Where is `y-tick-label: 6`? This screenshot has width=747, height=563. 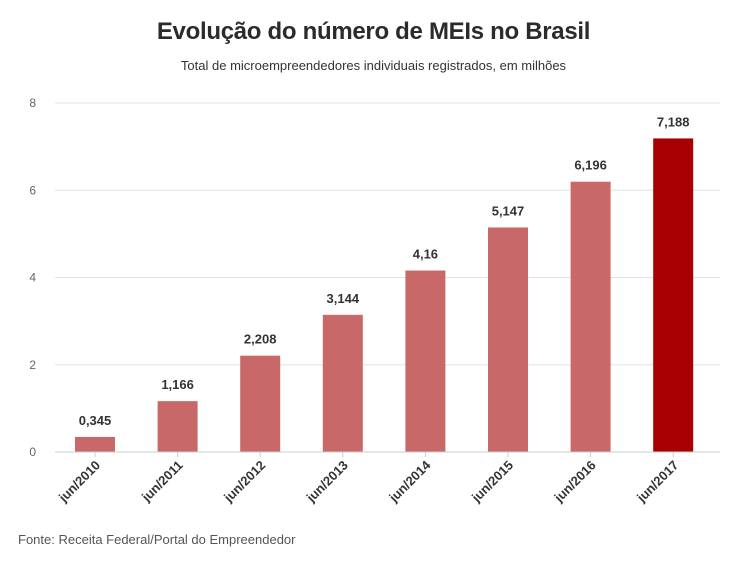 y-tick-label: 6 is located at coordinates (32, 190).